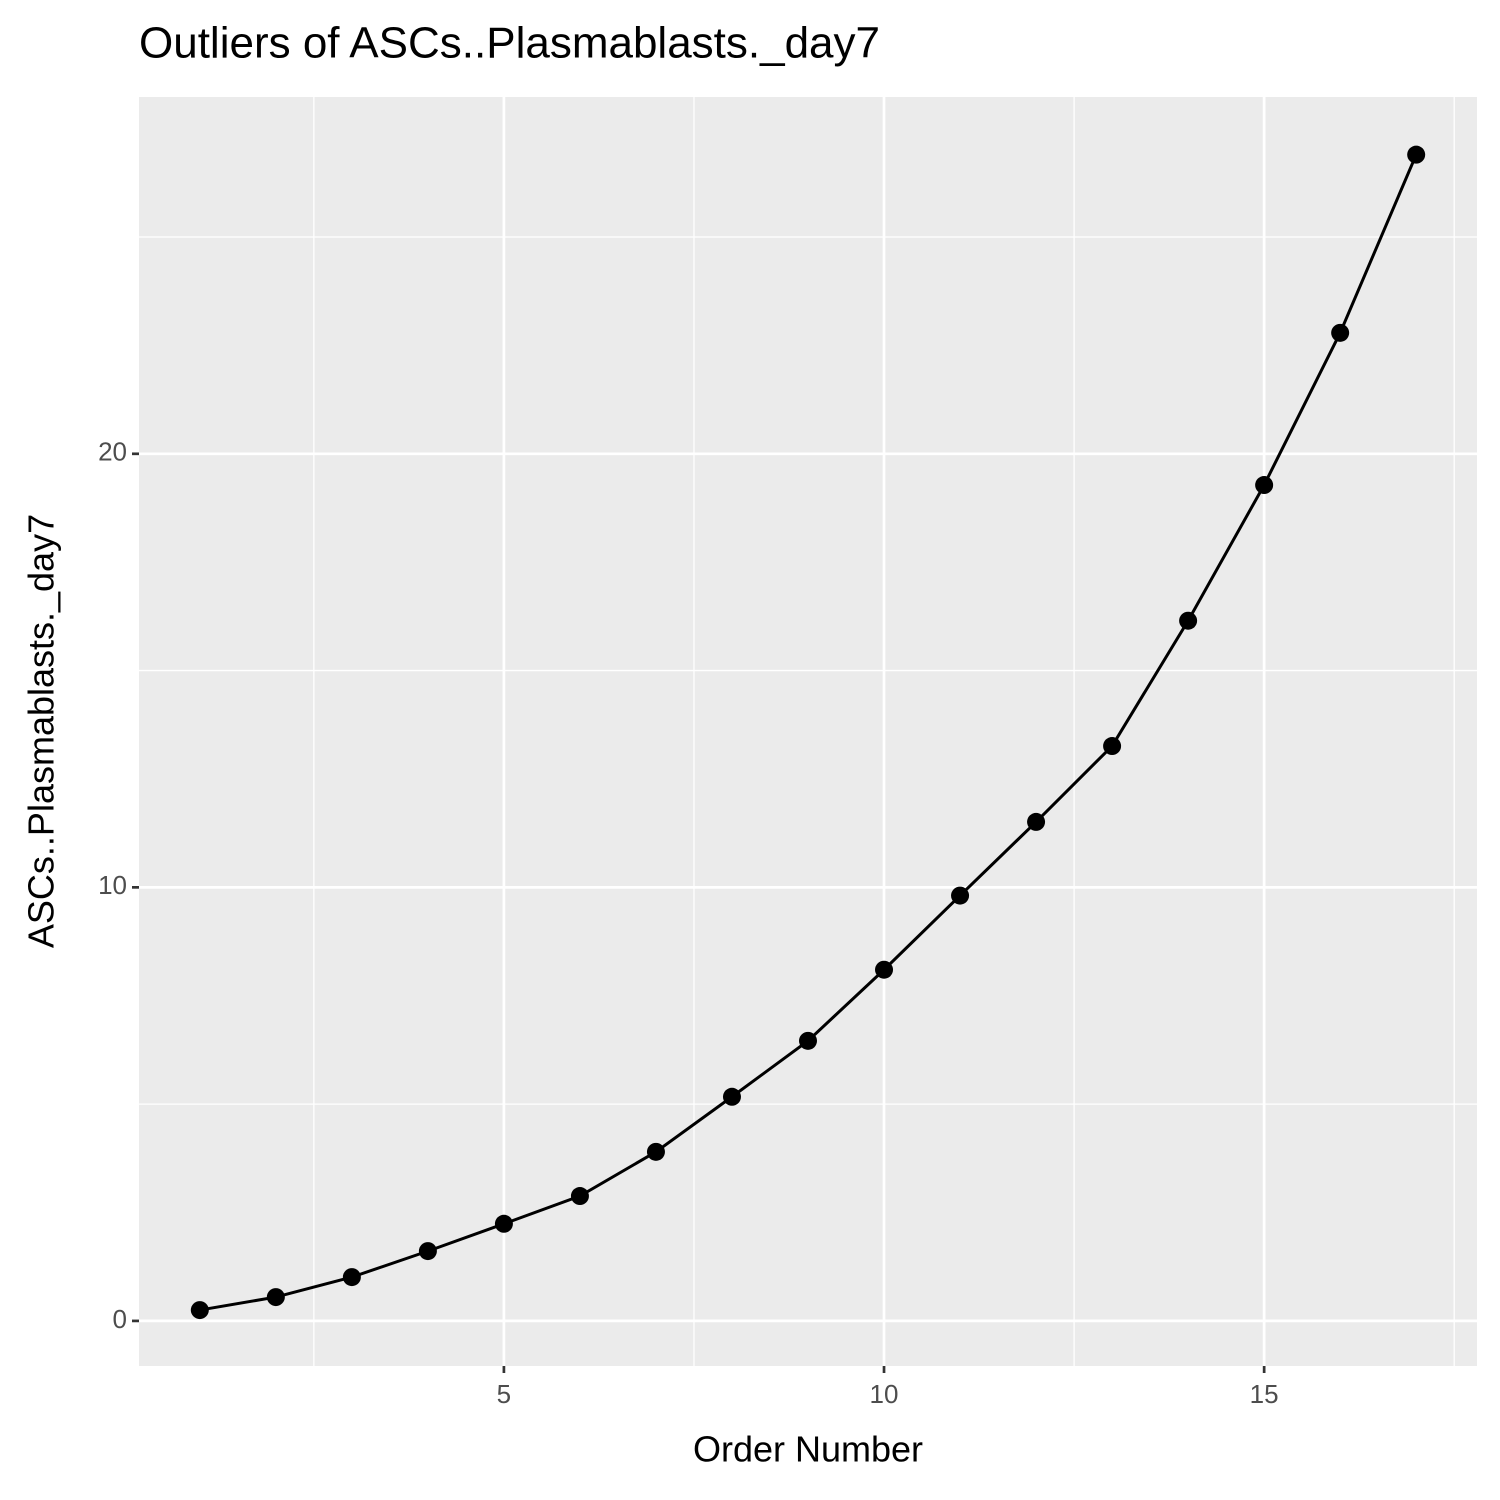 This screenshot has width=1500, height=1500. Describe the element at coordinates (504, 1394) in the screenshot. I see `x-tick-label: 5` at that location.